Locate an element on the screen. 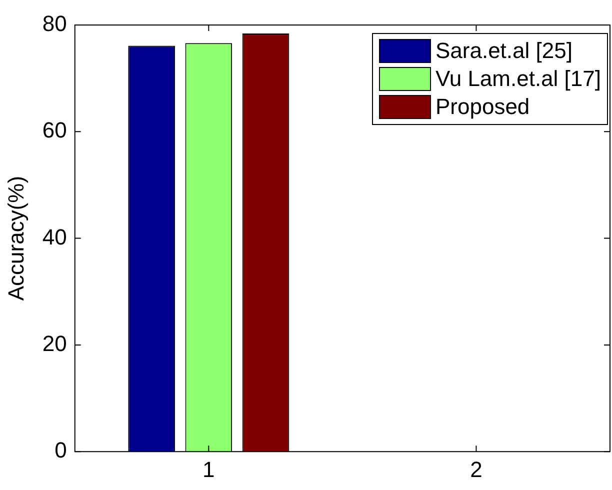 This screenshot has width=612, height=490. x-tick-label: 2 is located at coordinates (476, 469).